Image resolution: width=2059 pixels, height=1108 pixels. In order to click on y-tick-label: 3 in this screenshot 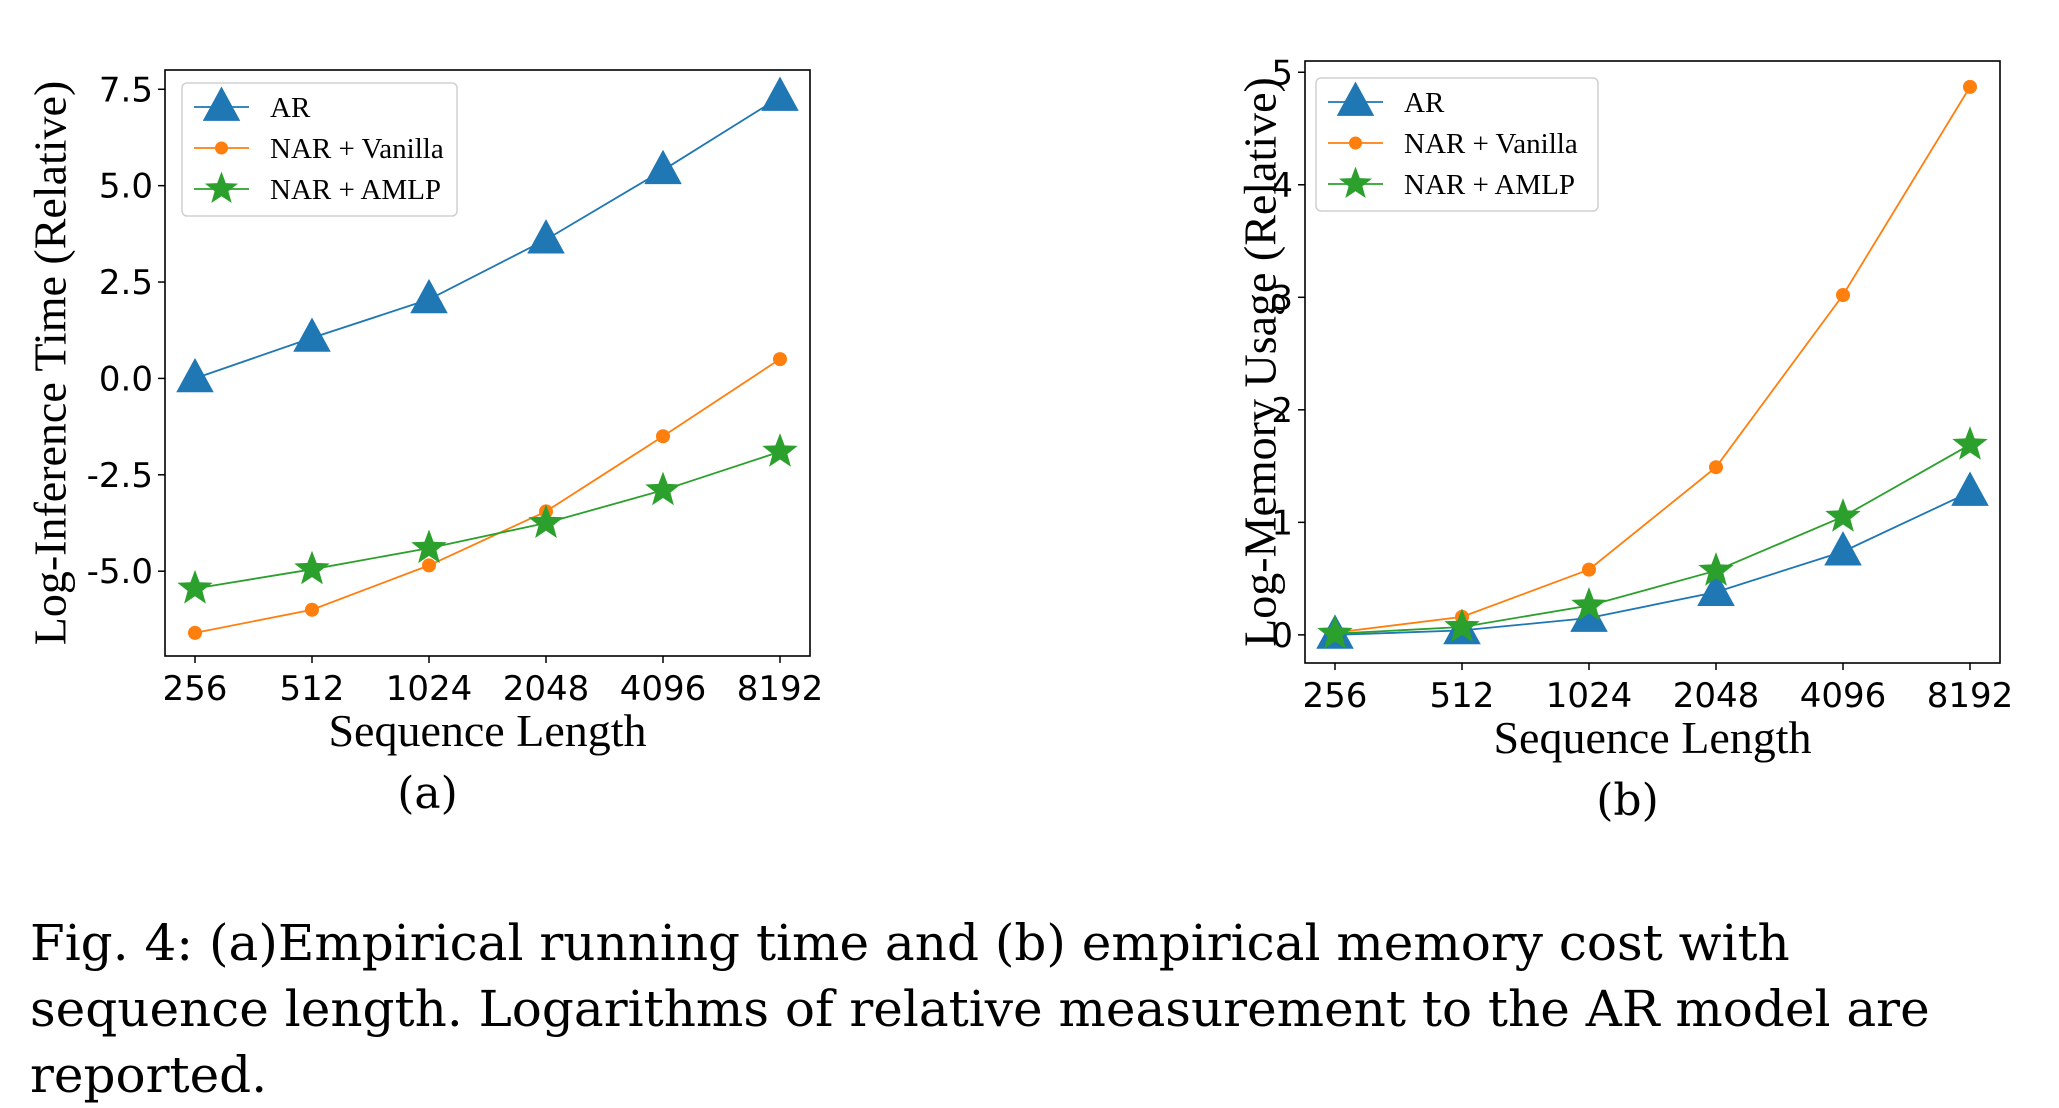, I will do `click(1282, 298)`.